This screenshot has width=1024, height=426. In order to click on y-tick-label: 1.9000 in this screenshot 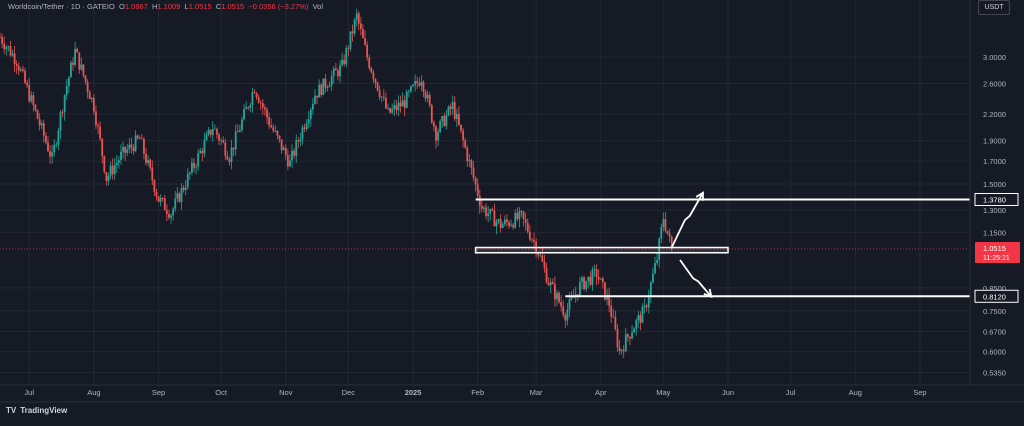, I will do `click(994, 141)`.